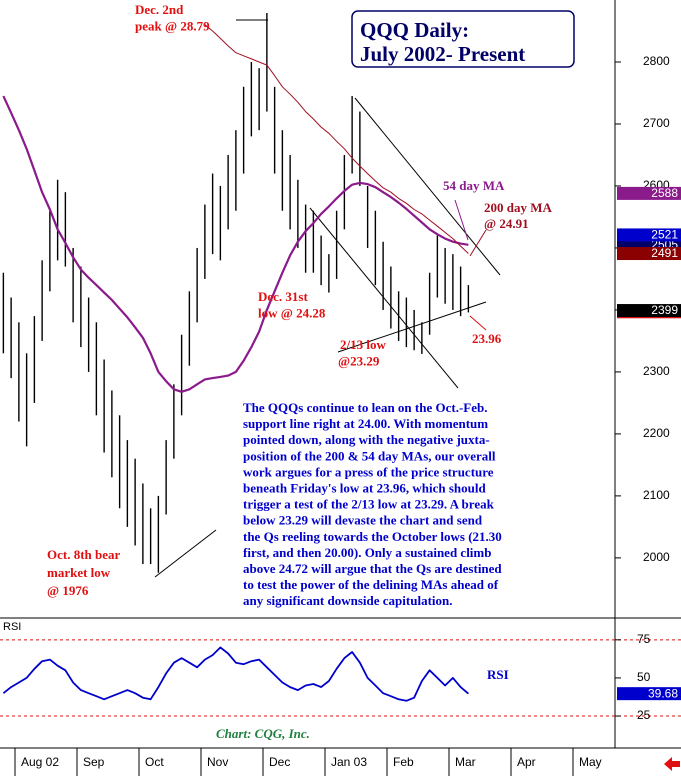  Describe the element at coordinates (12, 627) in the screenshot. I see `panel-label: RSI` at that location.